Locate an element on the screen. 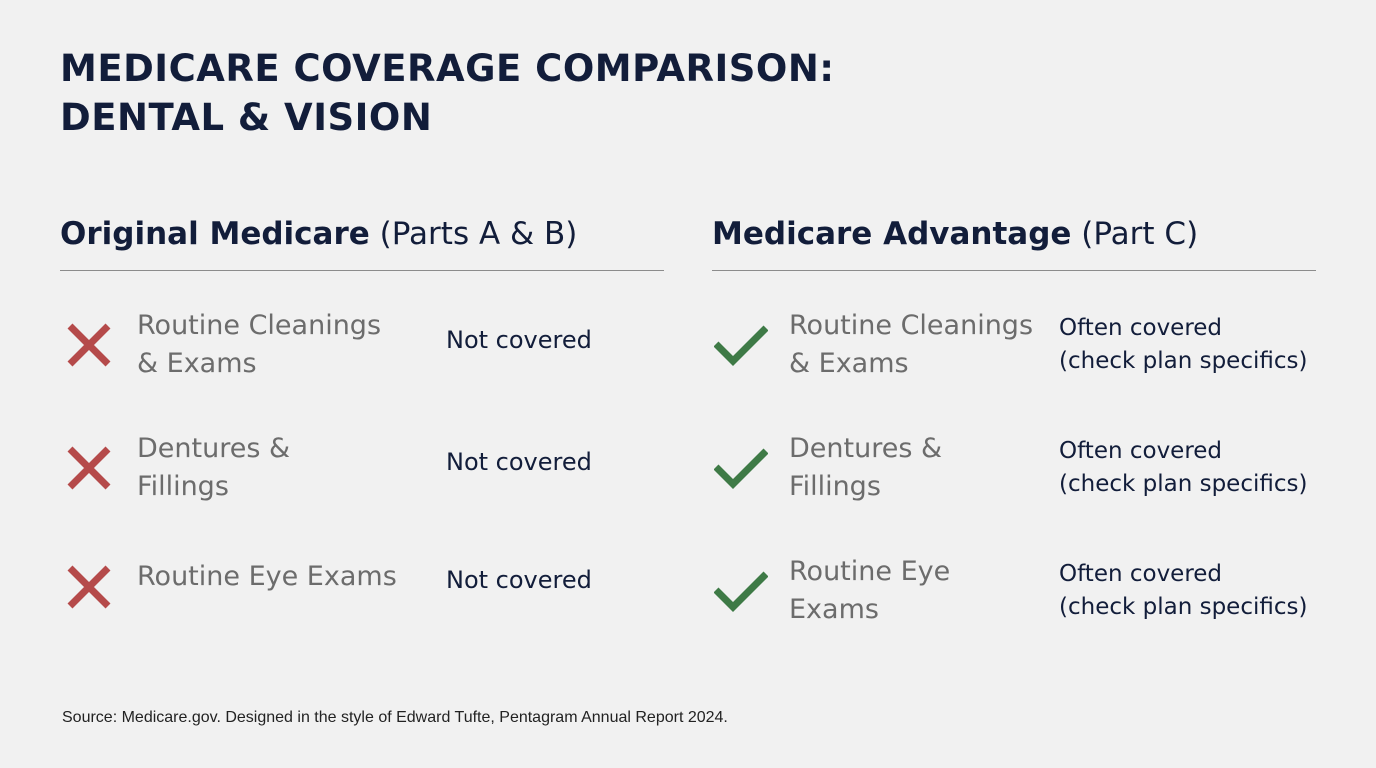 This screenshot has height=768, width=1376. original-row-label: Dentures & Fillings is located at coordinates (214, 467).